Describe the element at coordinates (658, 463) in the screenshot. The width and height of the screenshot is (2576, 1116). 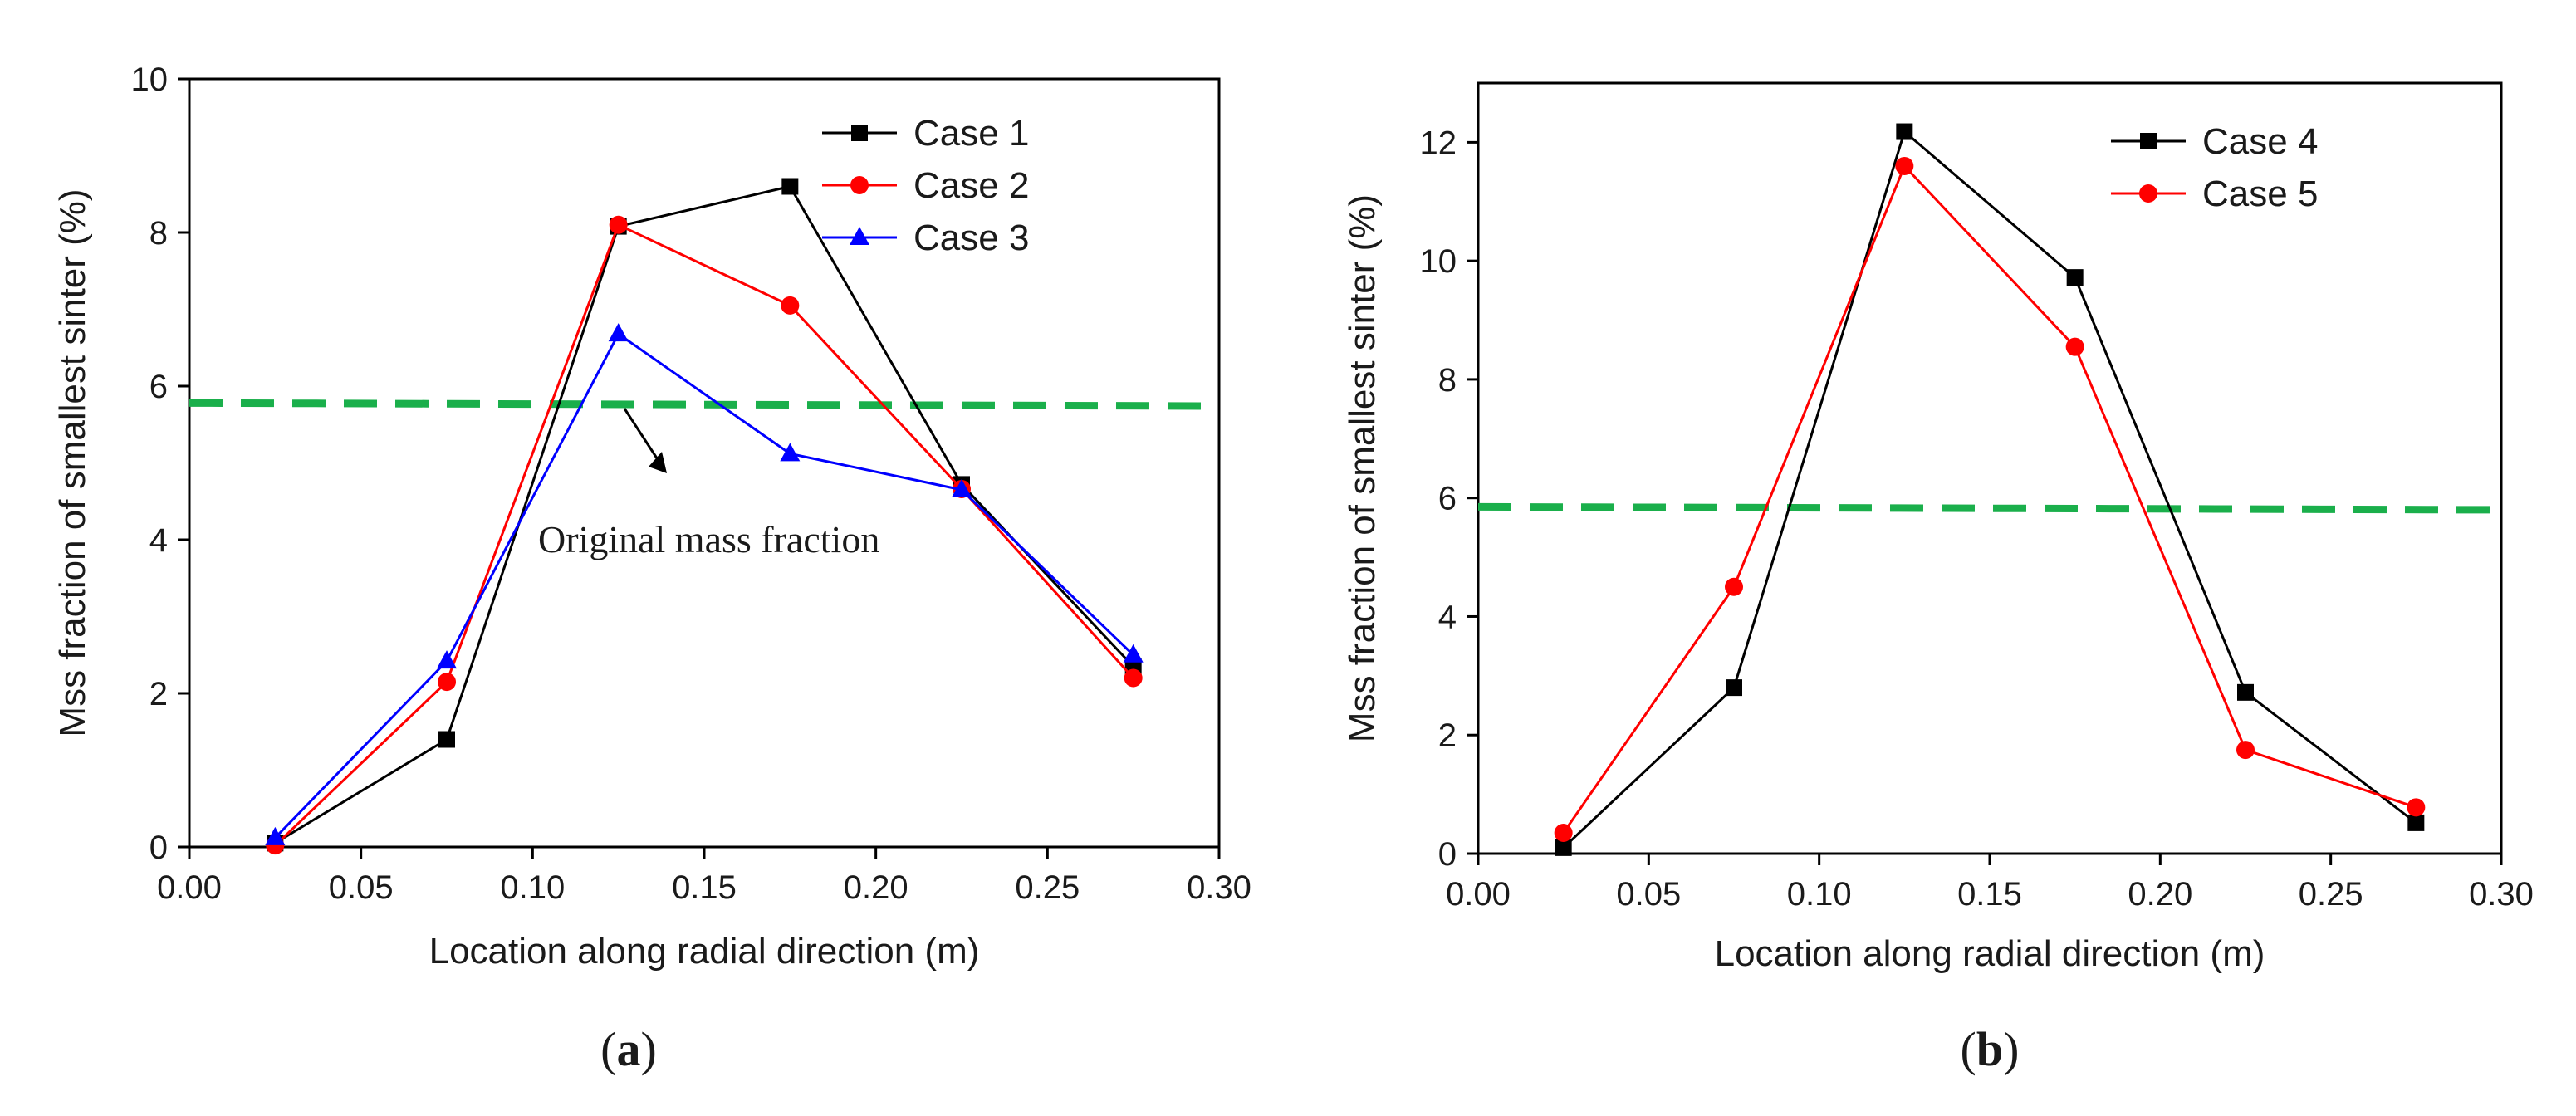
I see `annotation-arrow-head` at that location.